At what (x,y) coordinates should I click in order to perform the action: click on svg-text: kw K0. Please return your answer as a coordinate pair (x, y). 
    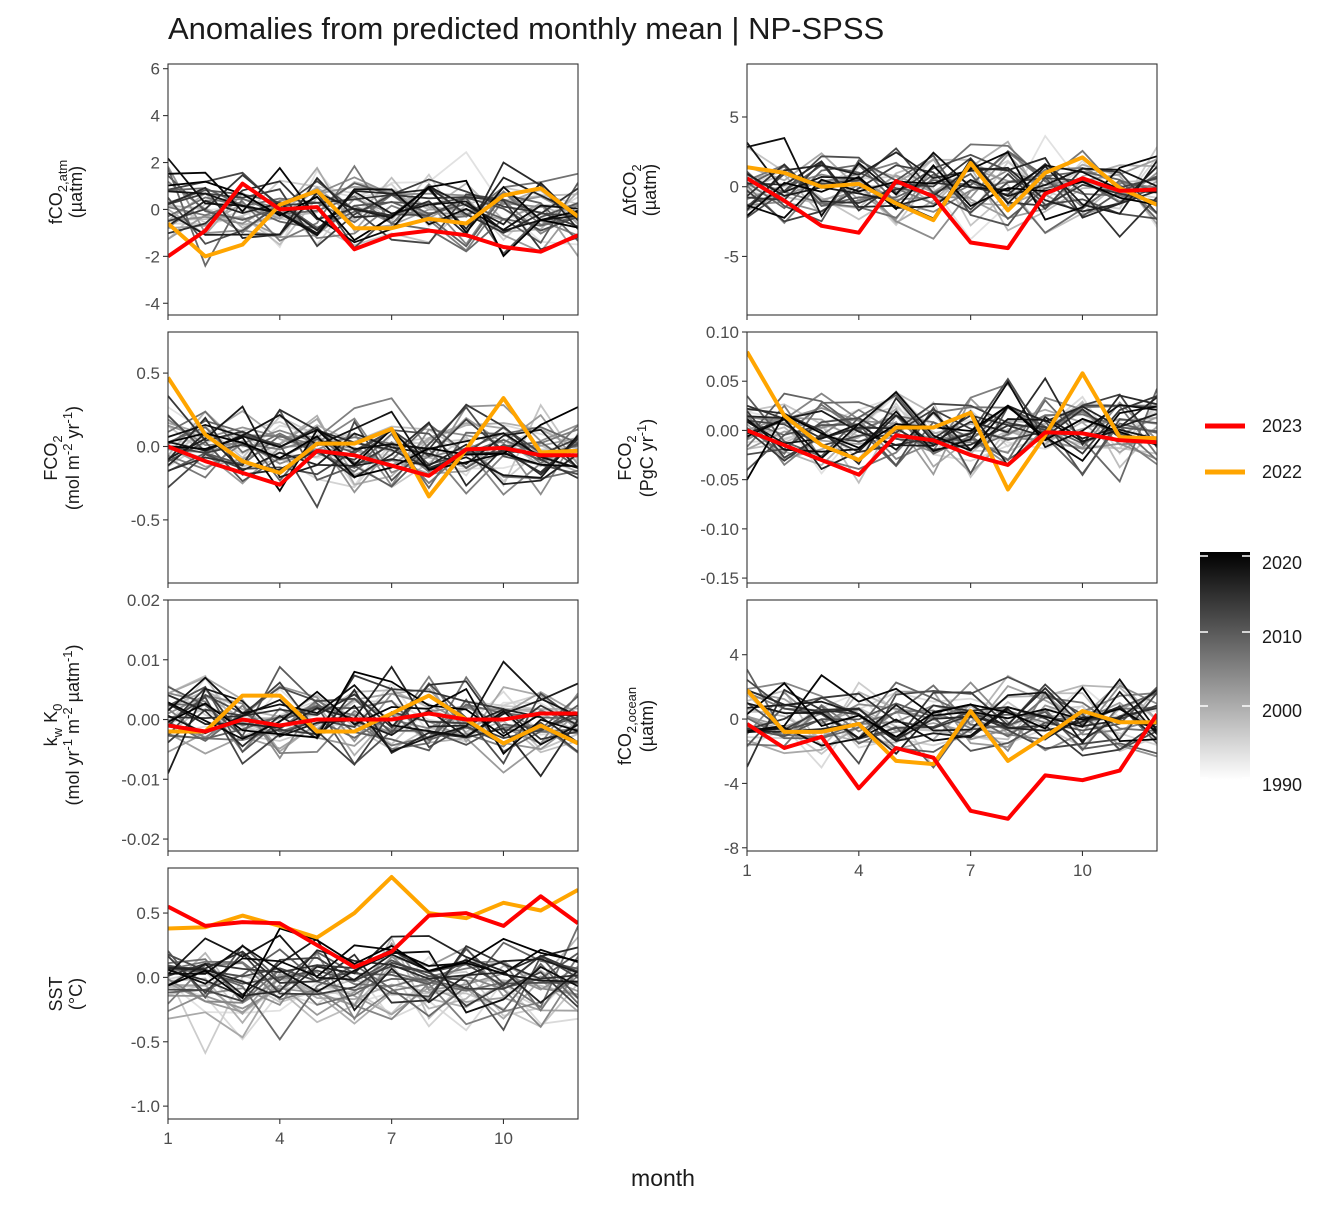
    Looking at the image, I should click on (53, 725).